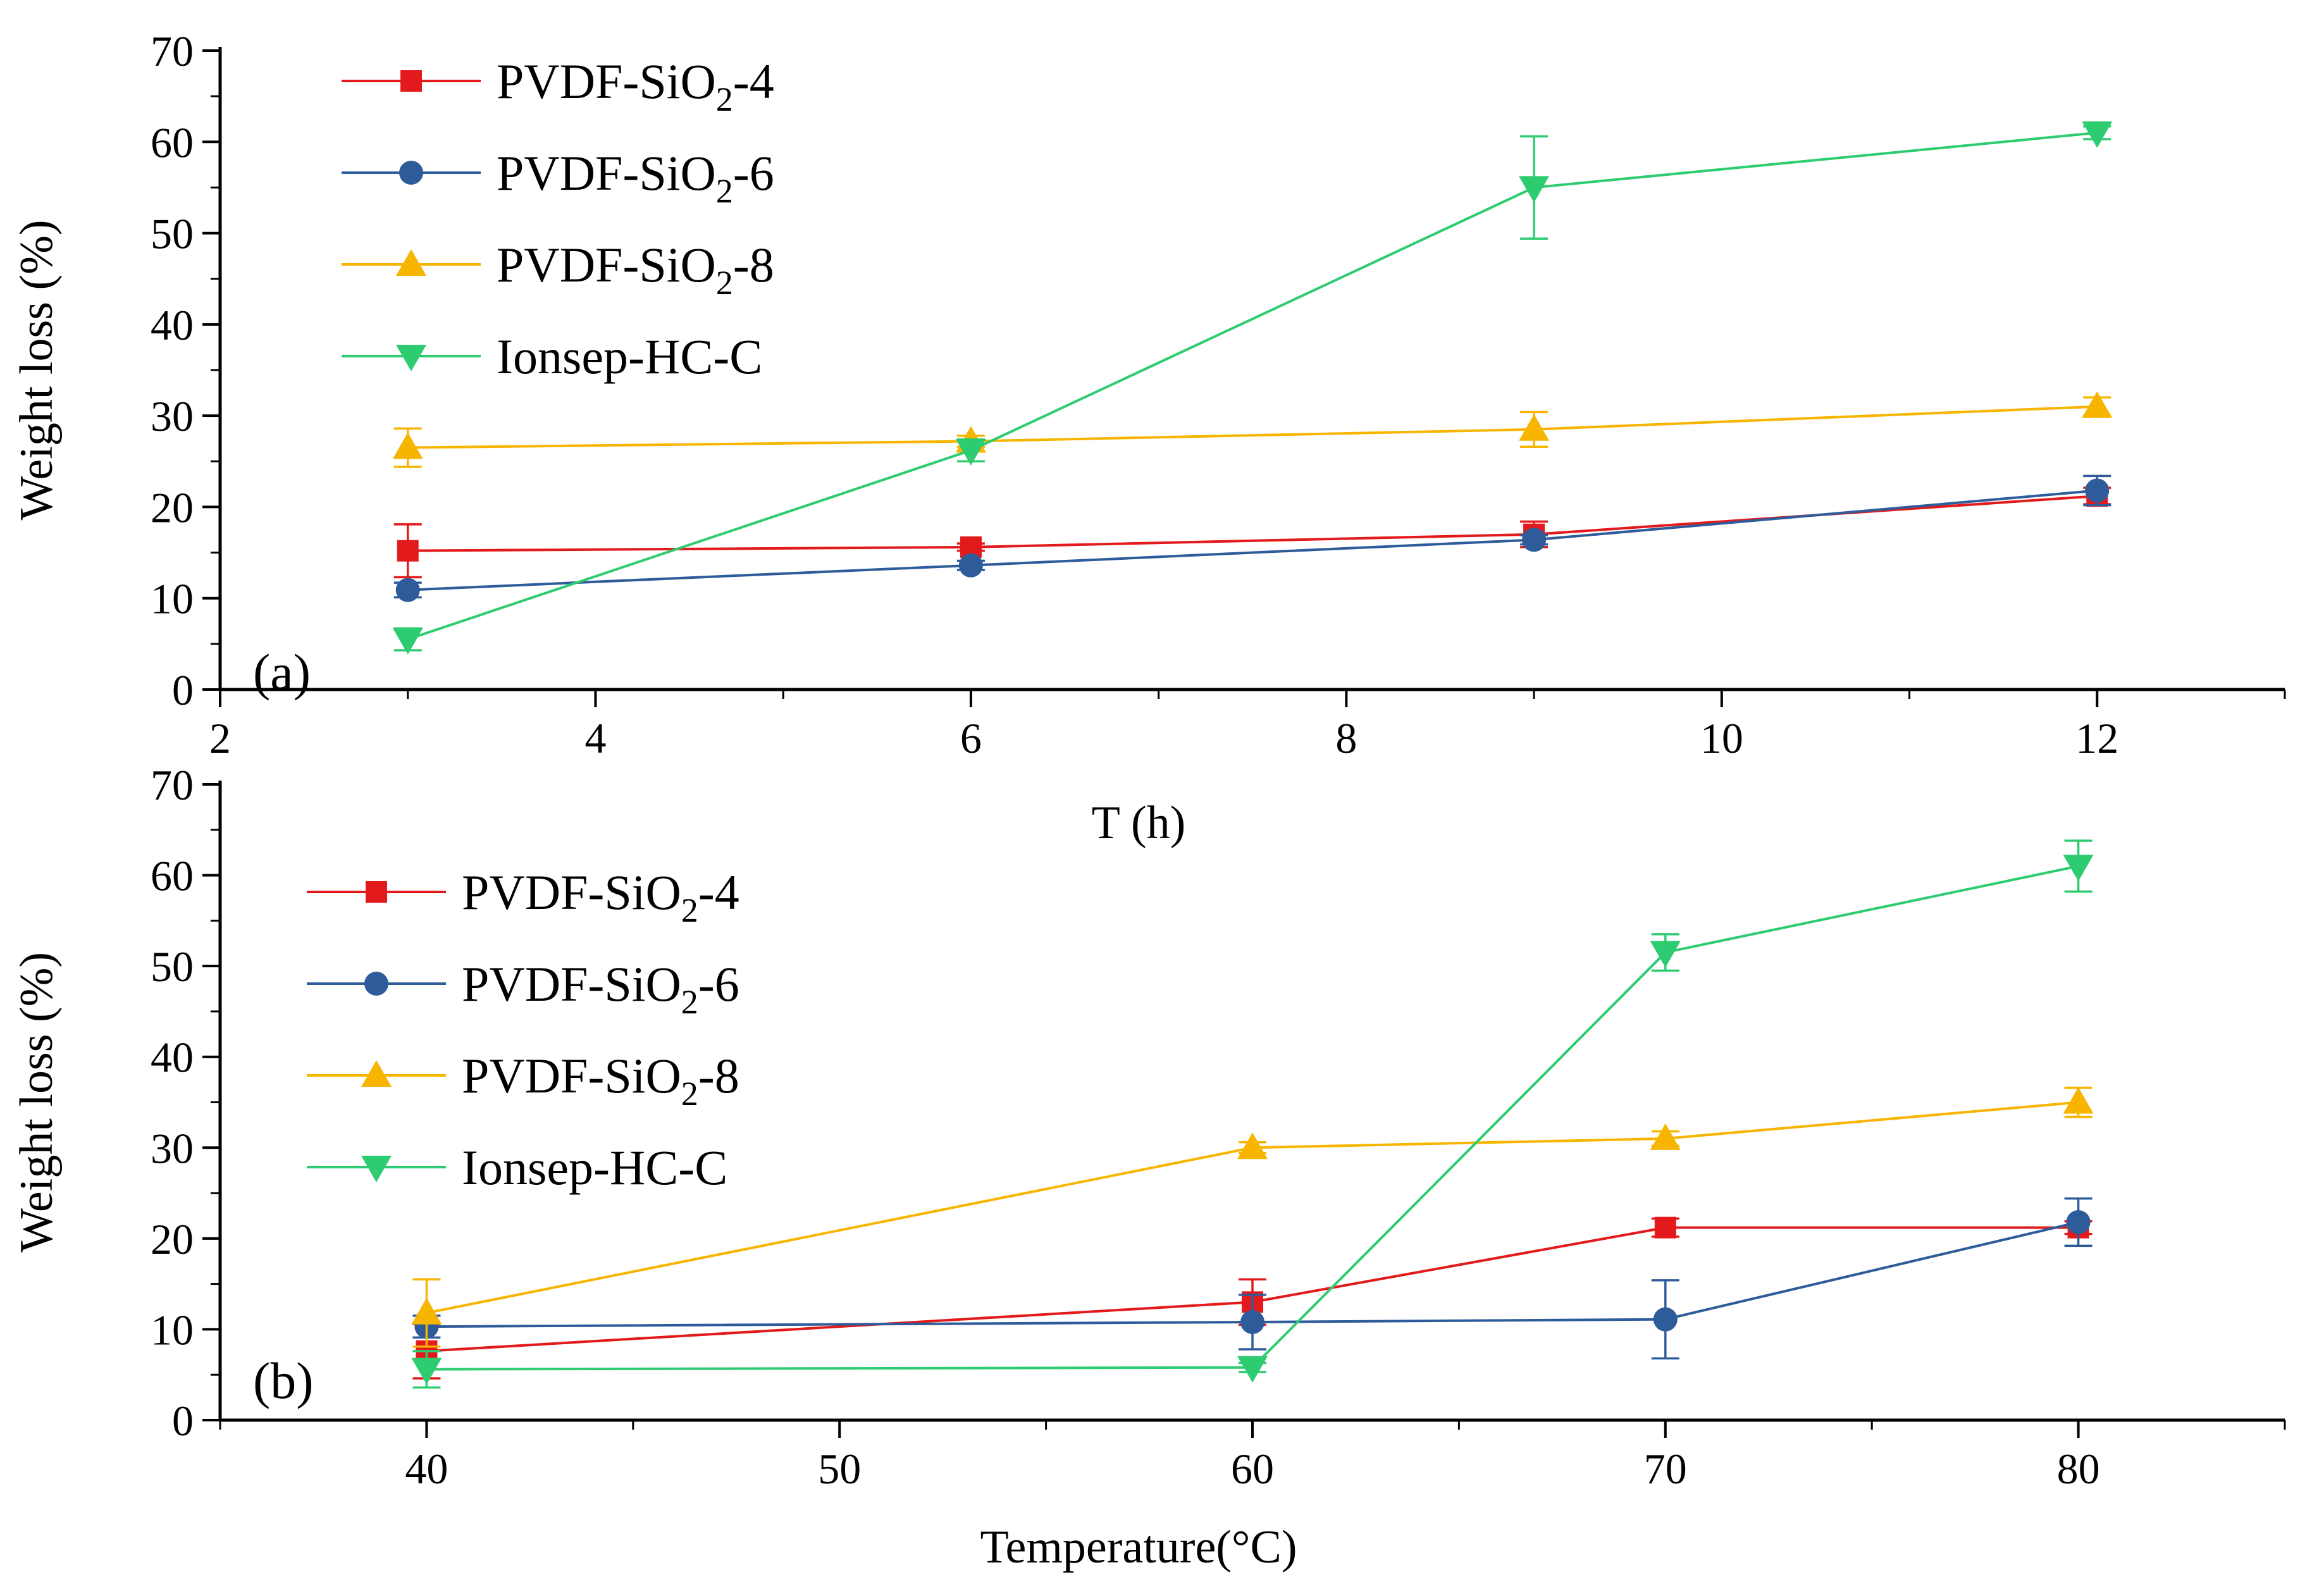  What do you see at coordinates (283, 1380) in the screenshot?
I see `panel-label: (b)` at bounding box center [283, 1380].